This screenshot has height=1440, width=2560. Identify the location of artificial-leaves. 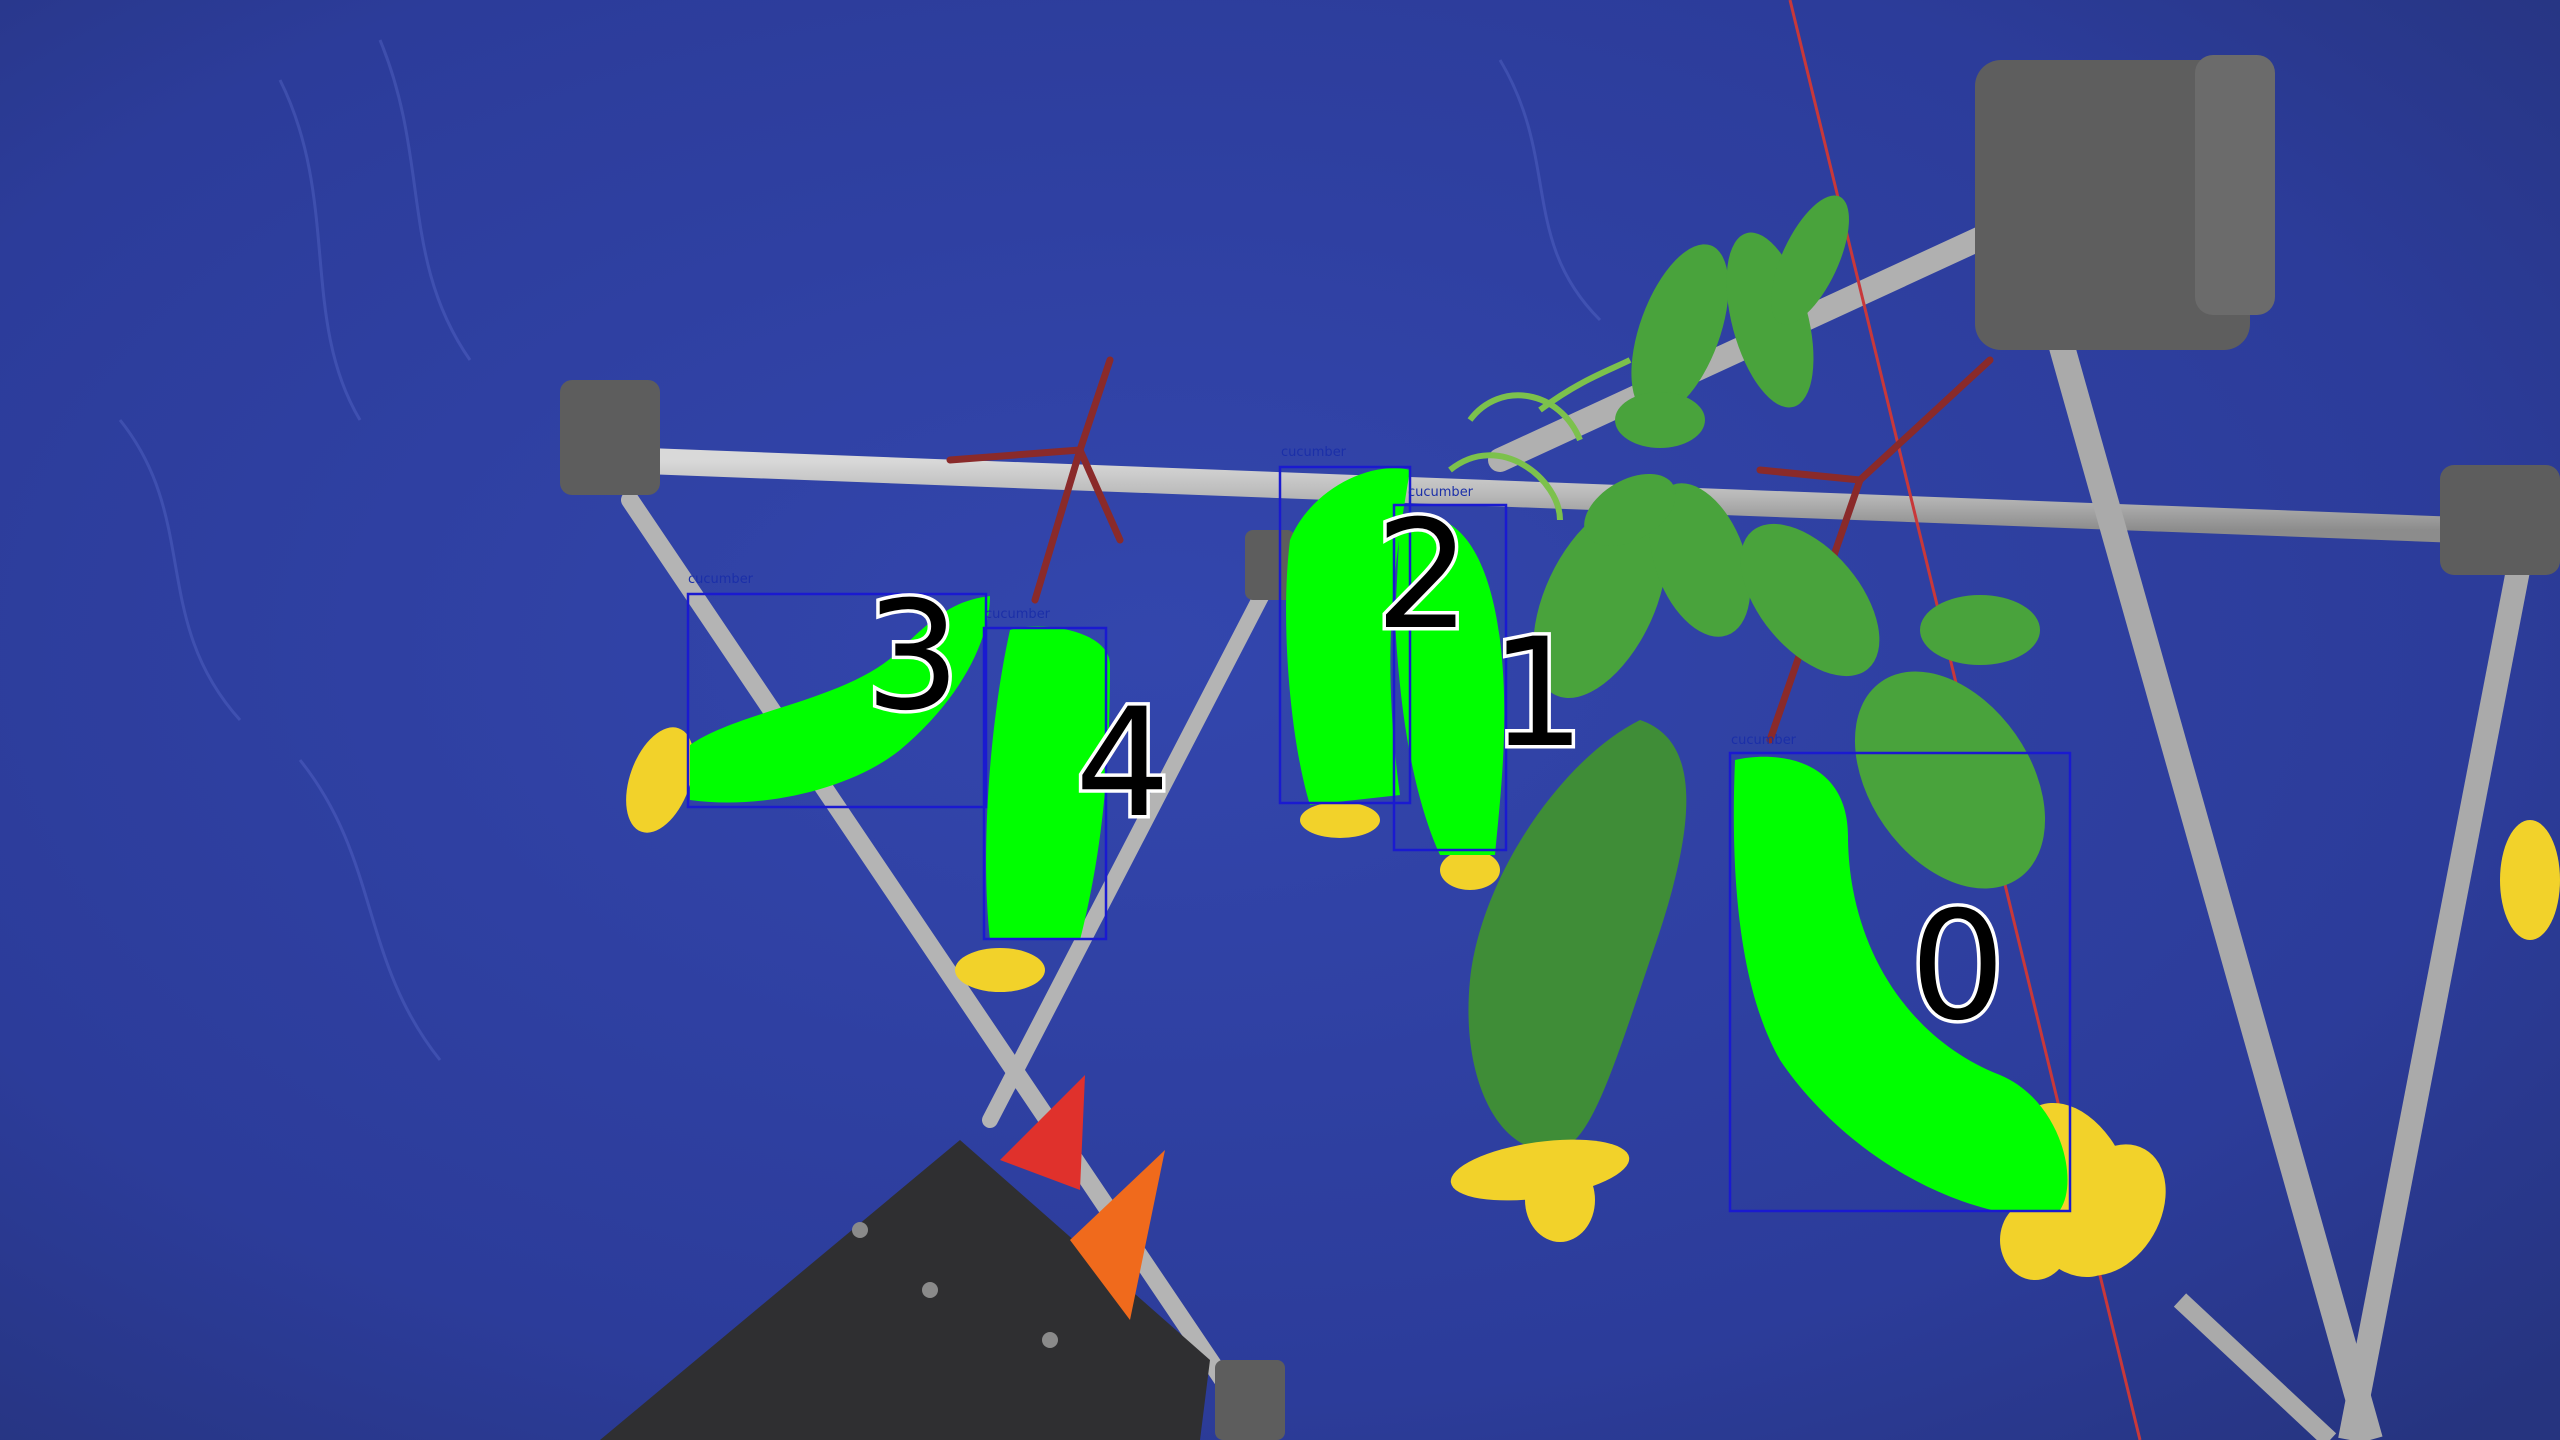
(1789, 542).